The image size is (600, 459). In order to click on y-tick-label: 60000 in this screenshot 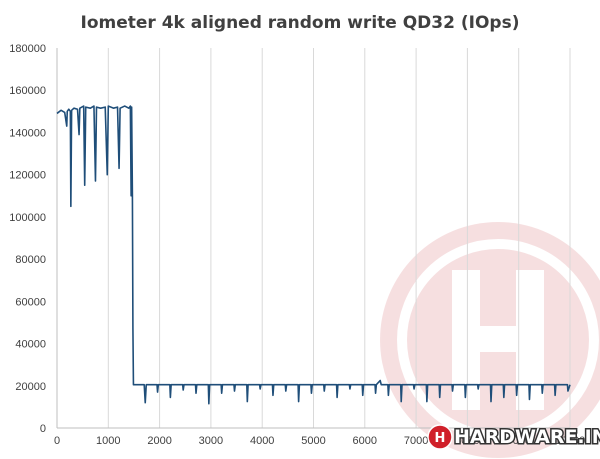, I will do `click(30, 302)`.